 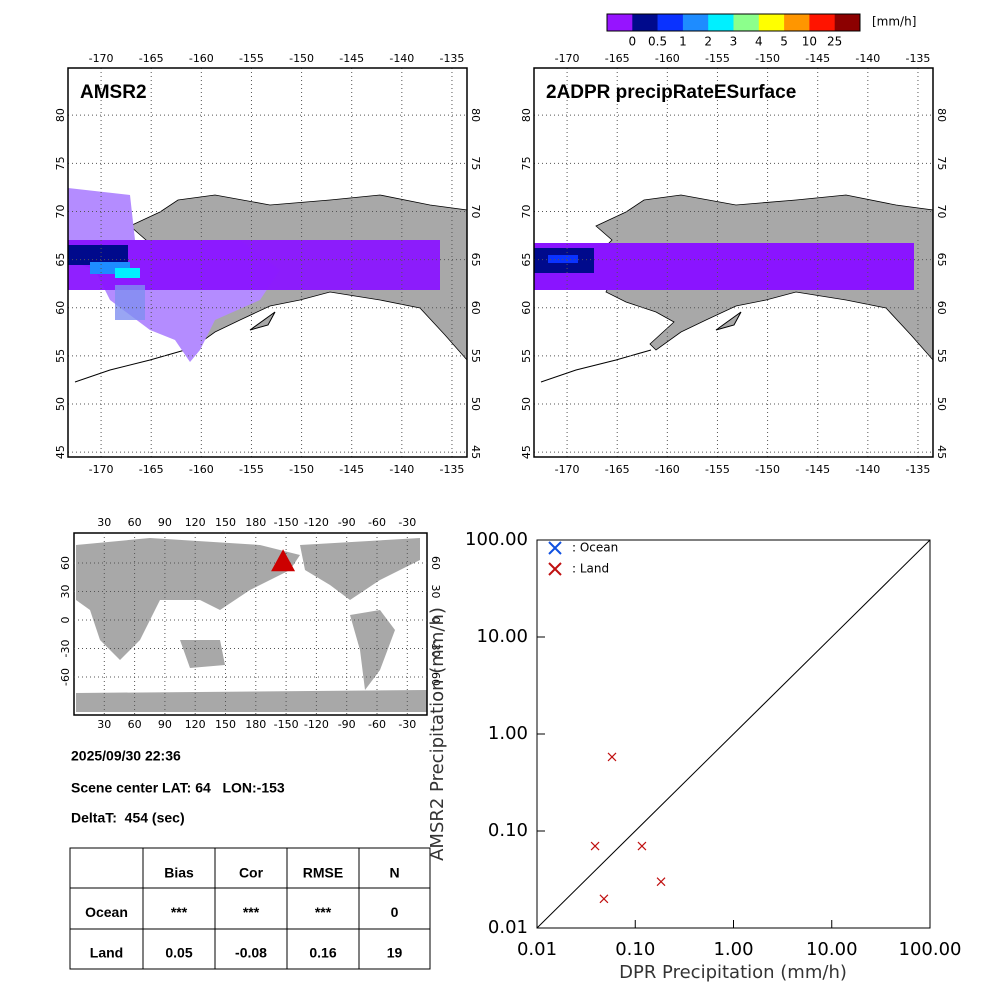 I want to click on colorbar-frame, so click(x=733, y=22).